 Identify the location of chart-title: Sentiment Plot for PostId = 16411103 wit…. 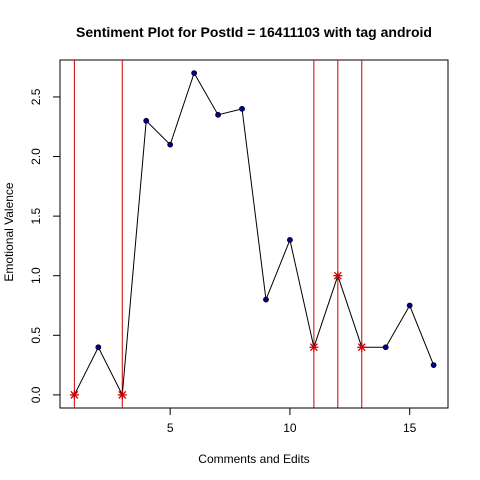
(254, 32).